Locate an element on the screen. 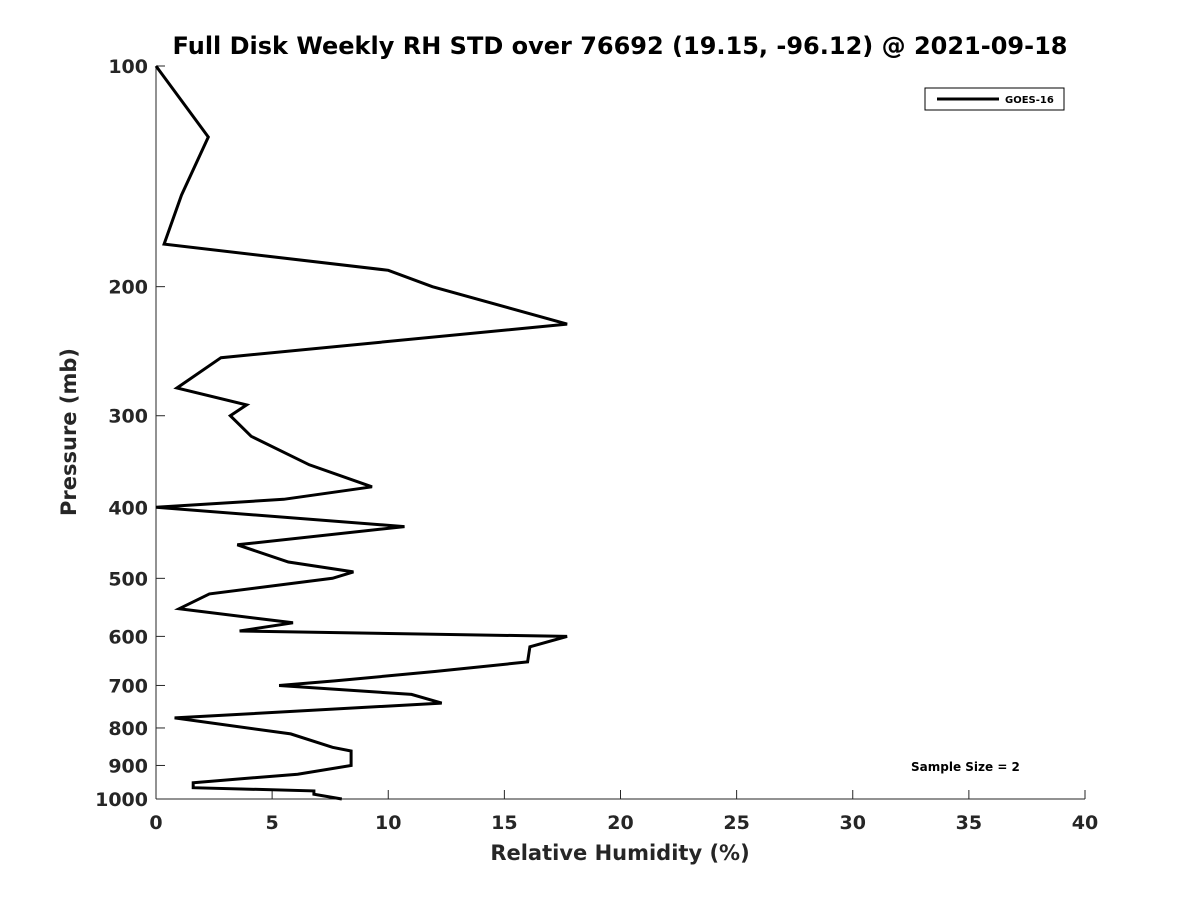 This screenshot has height=900, width=1200. x-tick-label: 15 is located at coordinates (504, 823).